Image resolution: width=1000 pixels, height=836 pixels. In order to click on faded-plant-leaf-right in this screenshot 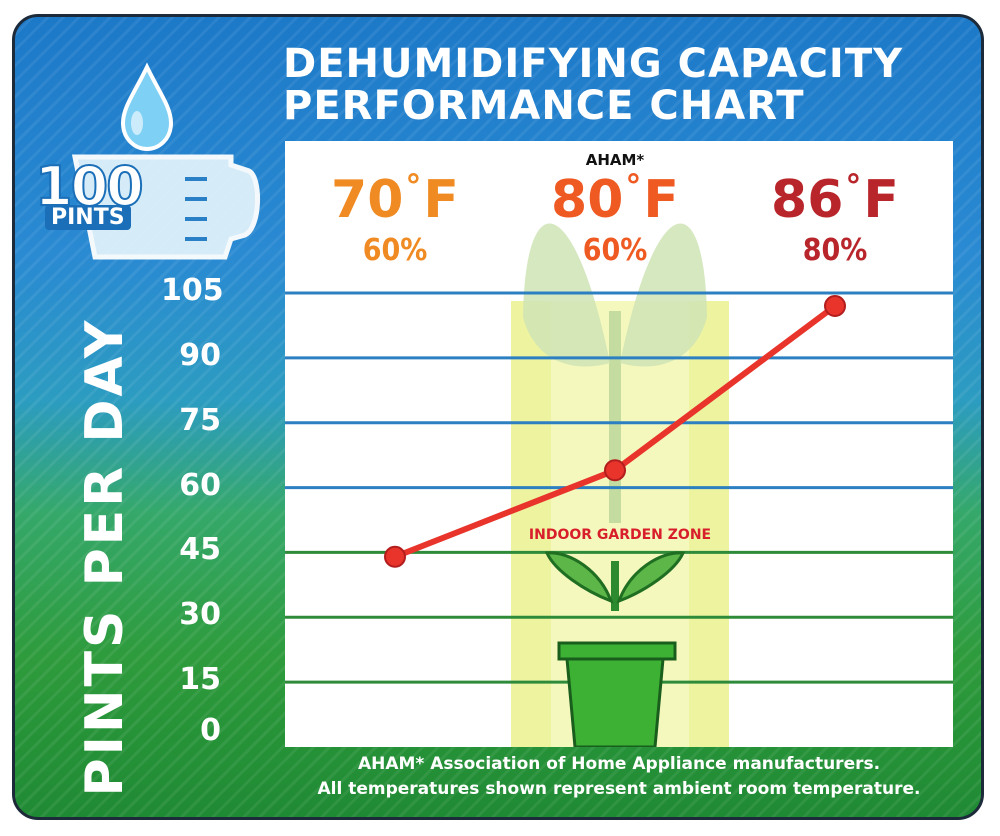, I will do `click(663, 295)`.